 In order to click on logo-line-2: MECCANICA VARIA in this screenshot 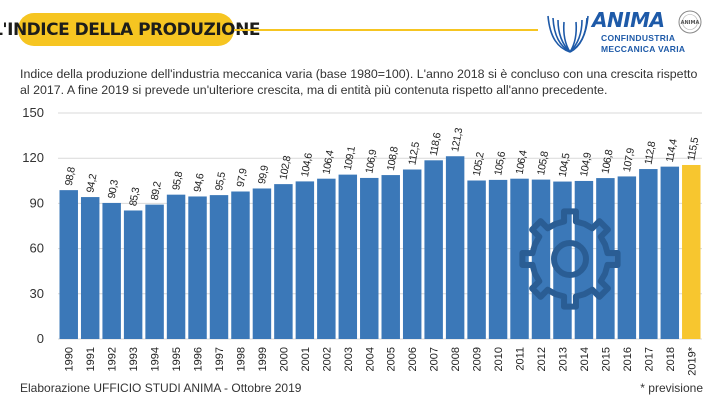, I will do `click(643, 49)`.